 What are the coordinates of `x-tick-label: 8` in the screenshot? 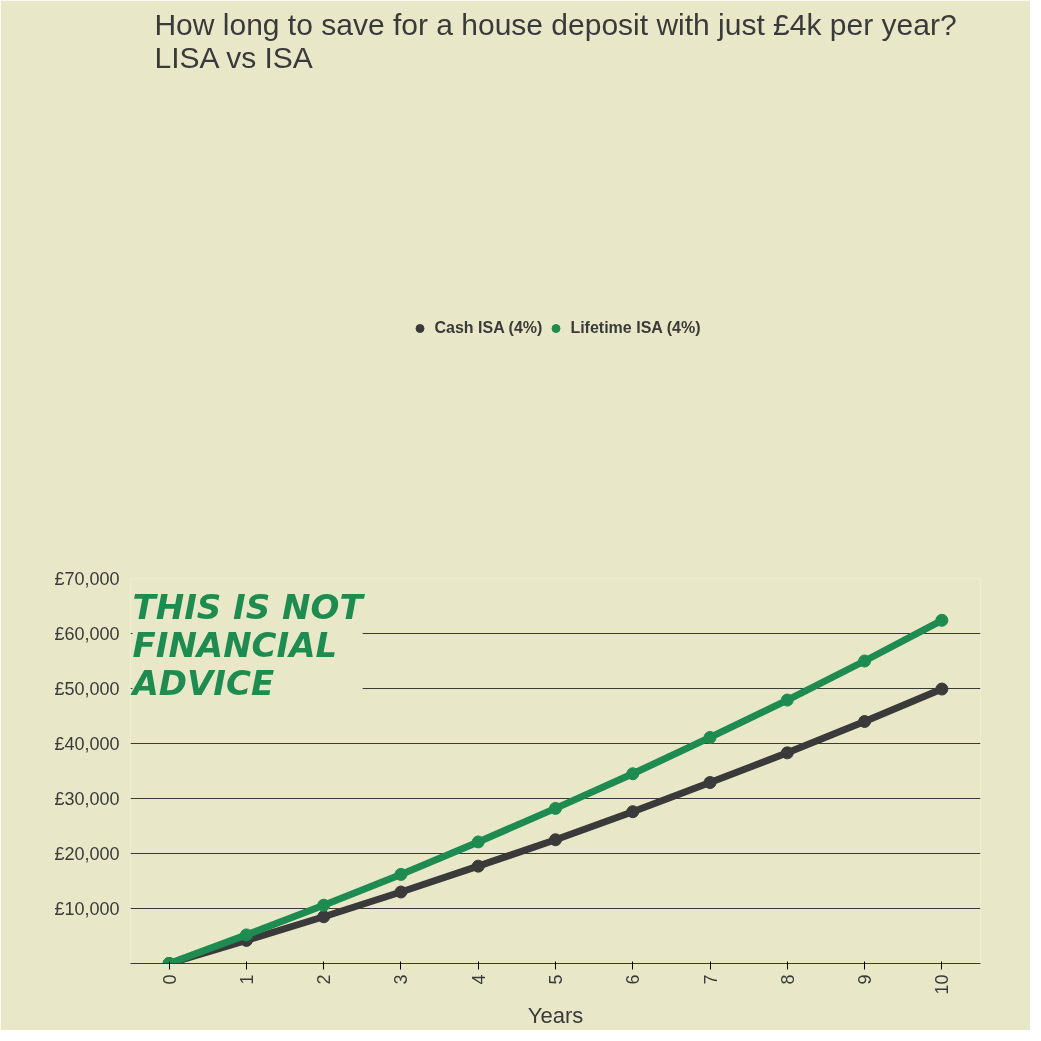 It's located at (787, 979).